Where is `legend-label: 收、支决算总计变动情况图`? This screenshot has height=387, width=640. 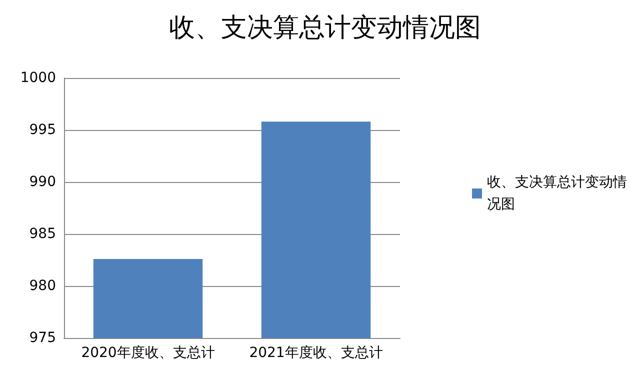
legend-label: 收、支决算总计变动情况图 is located at coordinates (557, 193).